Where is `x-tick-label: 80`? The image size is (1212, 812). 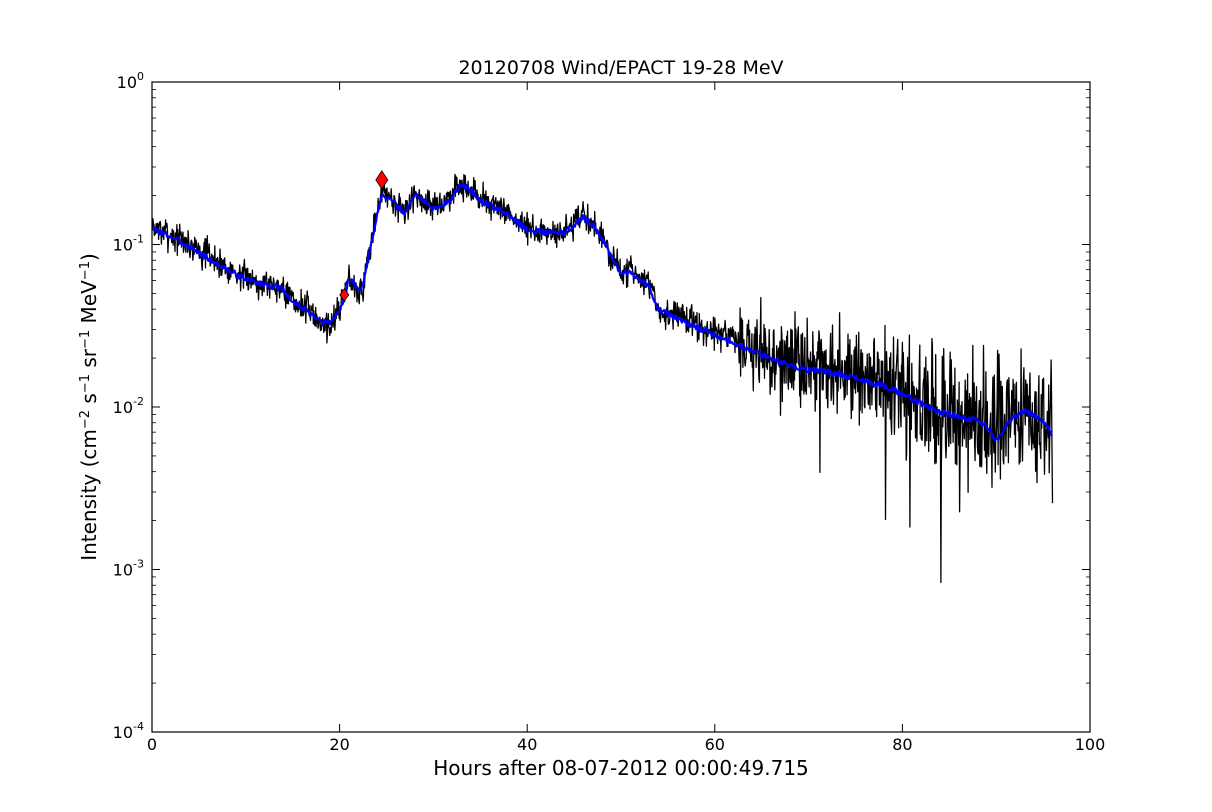
x-tick-label: 80 is located at coordinates (902, 744).